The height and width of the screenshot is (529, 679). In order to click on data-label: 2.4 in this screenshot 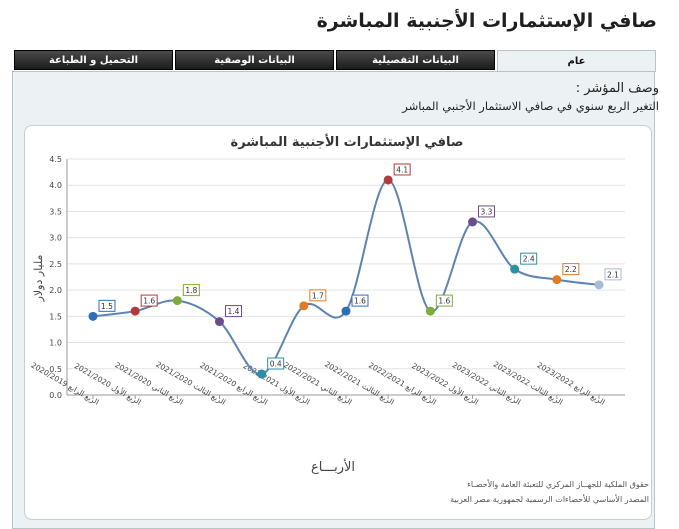, I will do `click(529, 259)`.